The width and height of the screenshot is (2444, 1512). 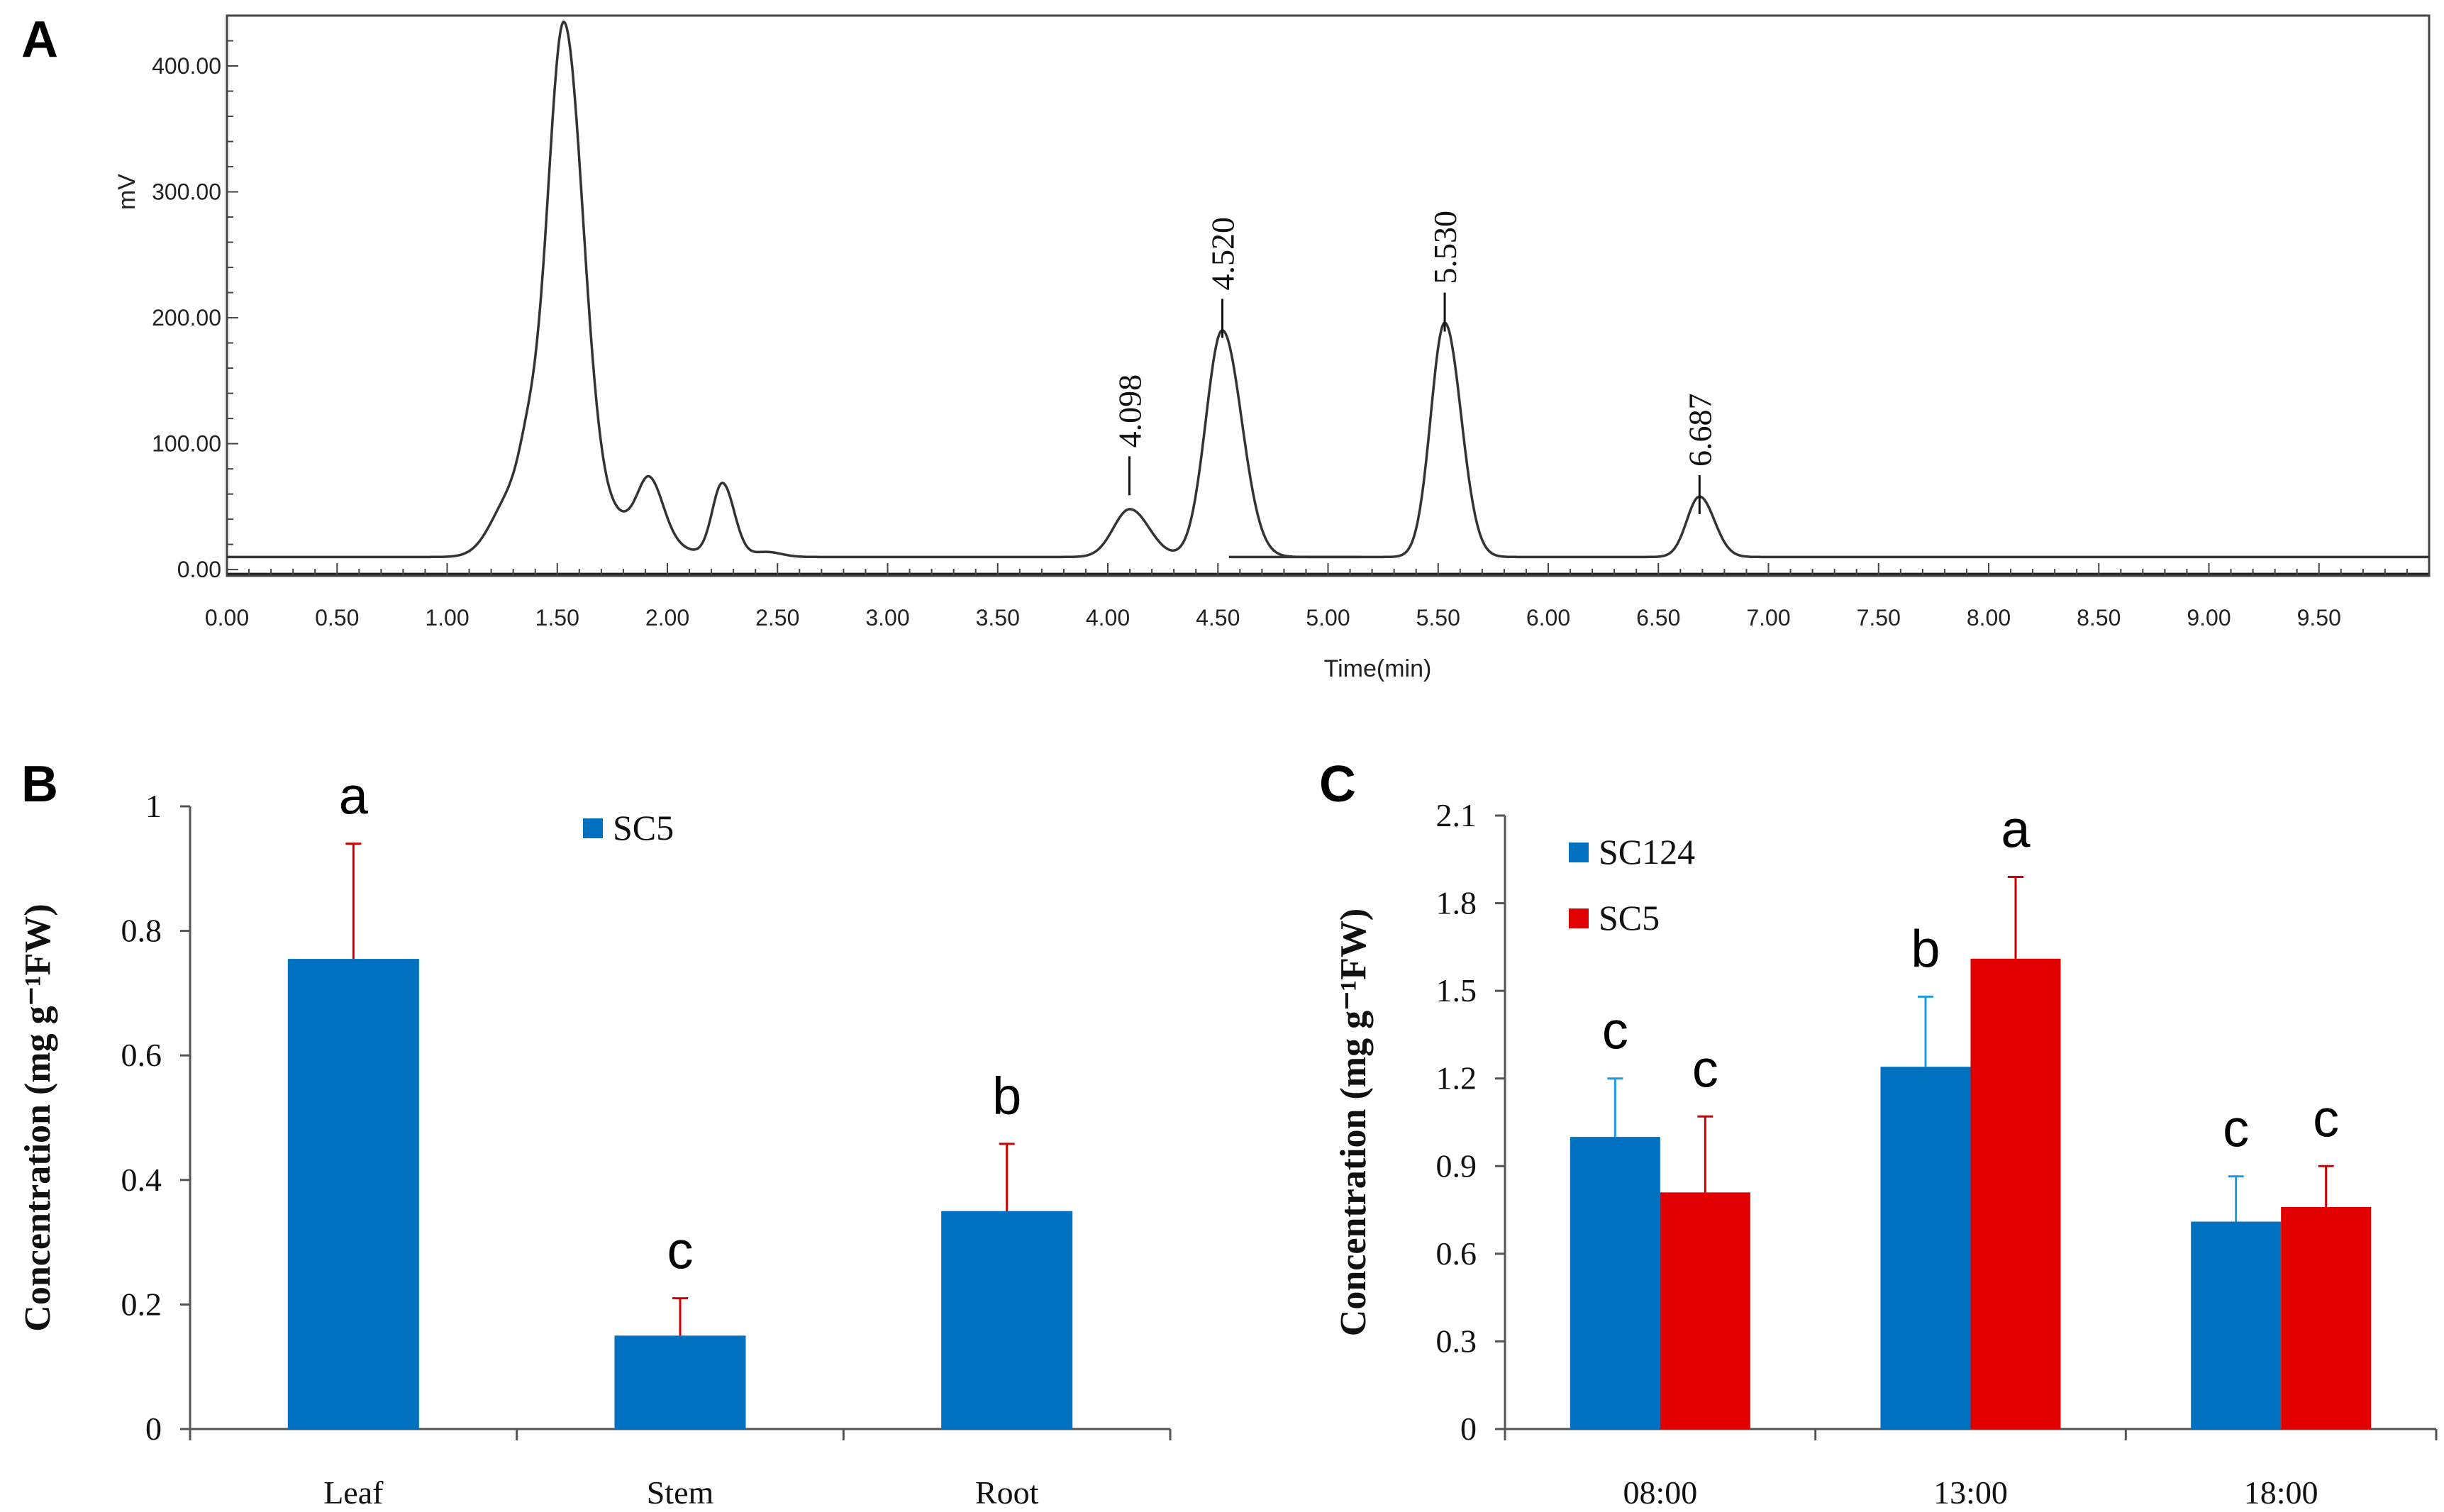 I want to click on y-axis-title: mV, so click(x=126, y=192).